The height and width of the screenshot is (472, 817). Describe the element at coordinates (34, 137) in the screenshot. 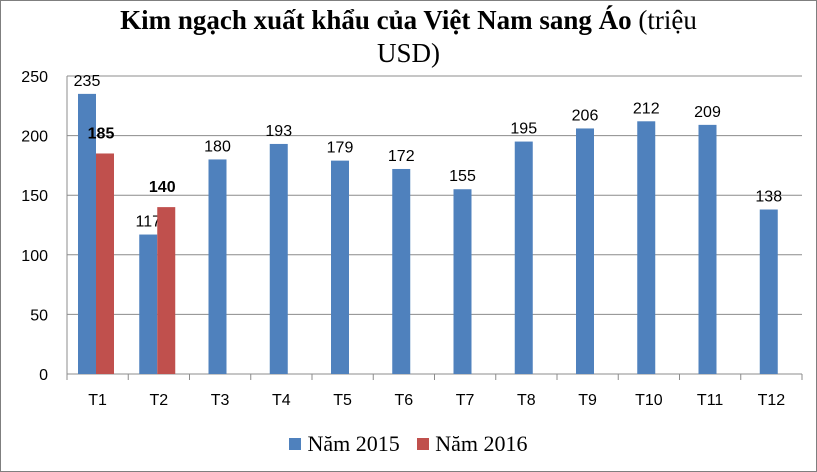

I see `y-tick-label-200: 200` at that location.